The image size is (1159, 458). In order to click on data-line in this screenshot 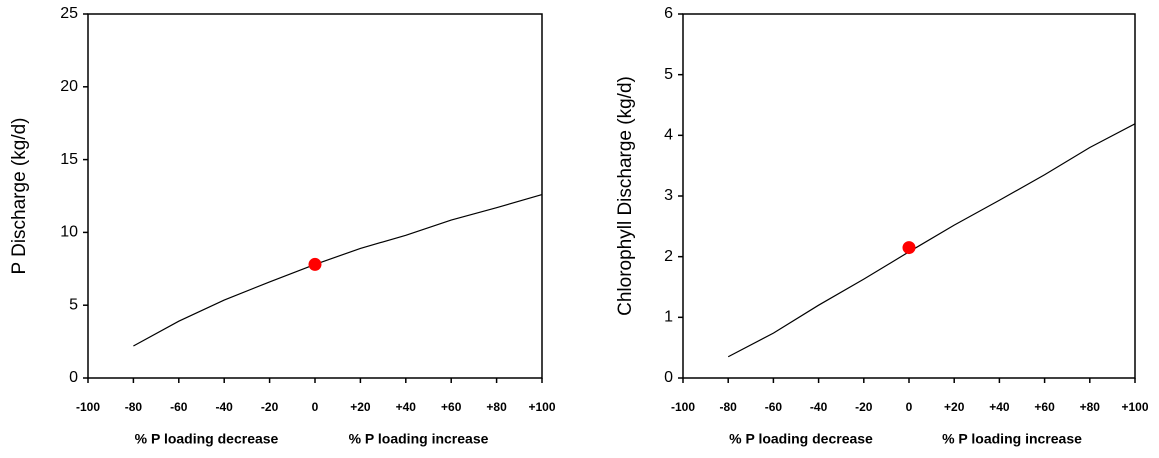, I will do `click(338, 270)`.